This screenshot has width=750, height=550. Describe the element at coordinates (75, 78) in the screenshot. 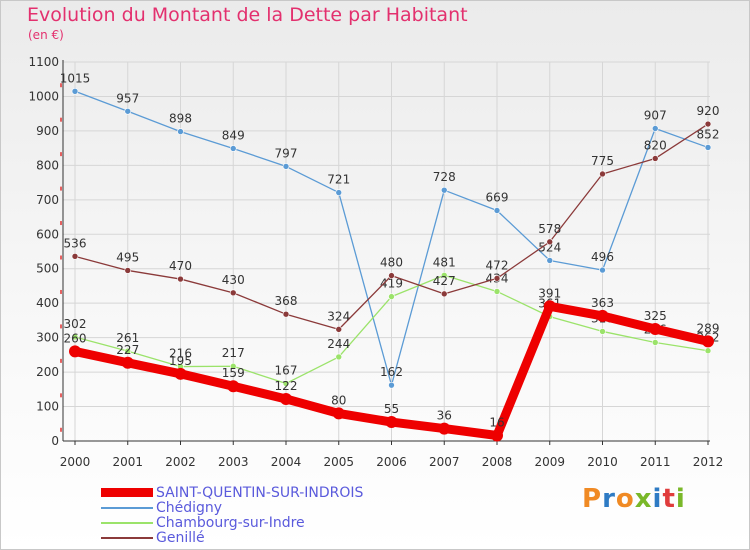

I see `data-label: 1015` at that location.